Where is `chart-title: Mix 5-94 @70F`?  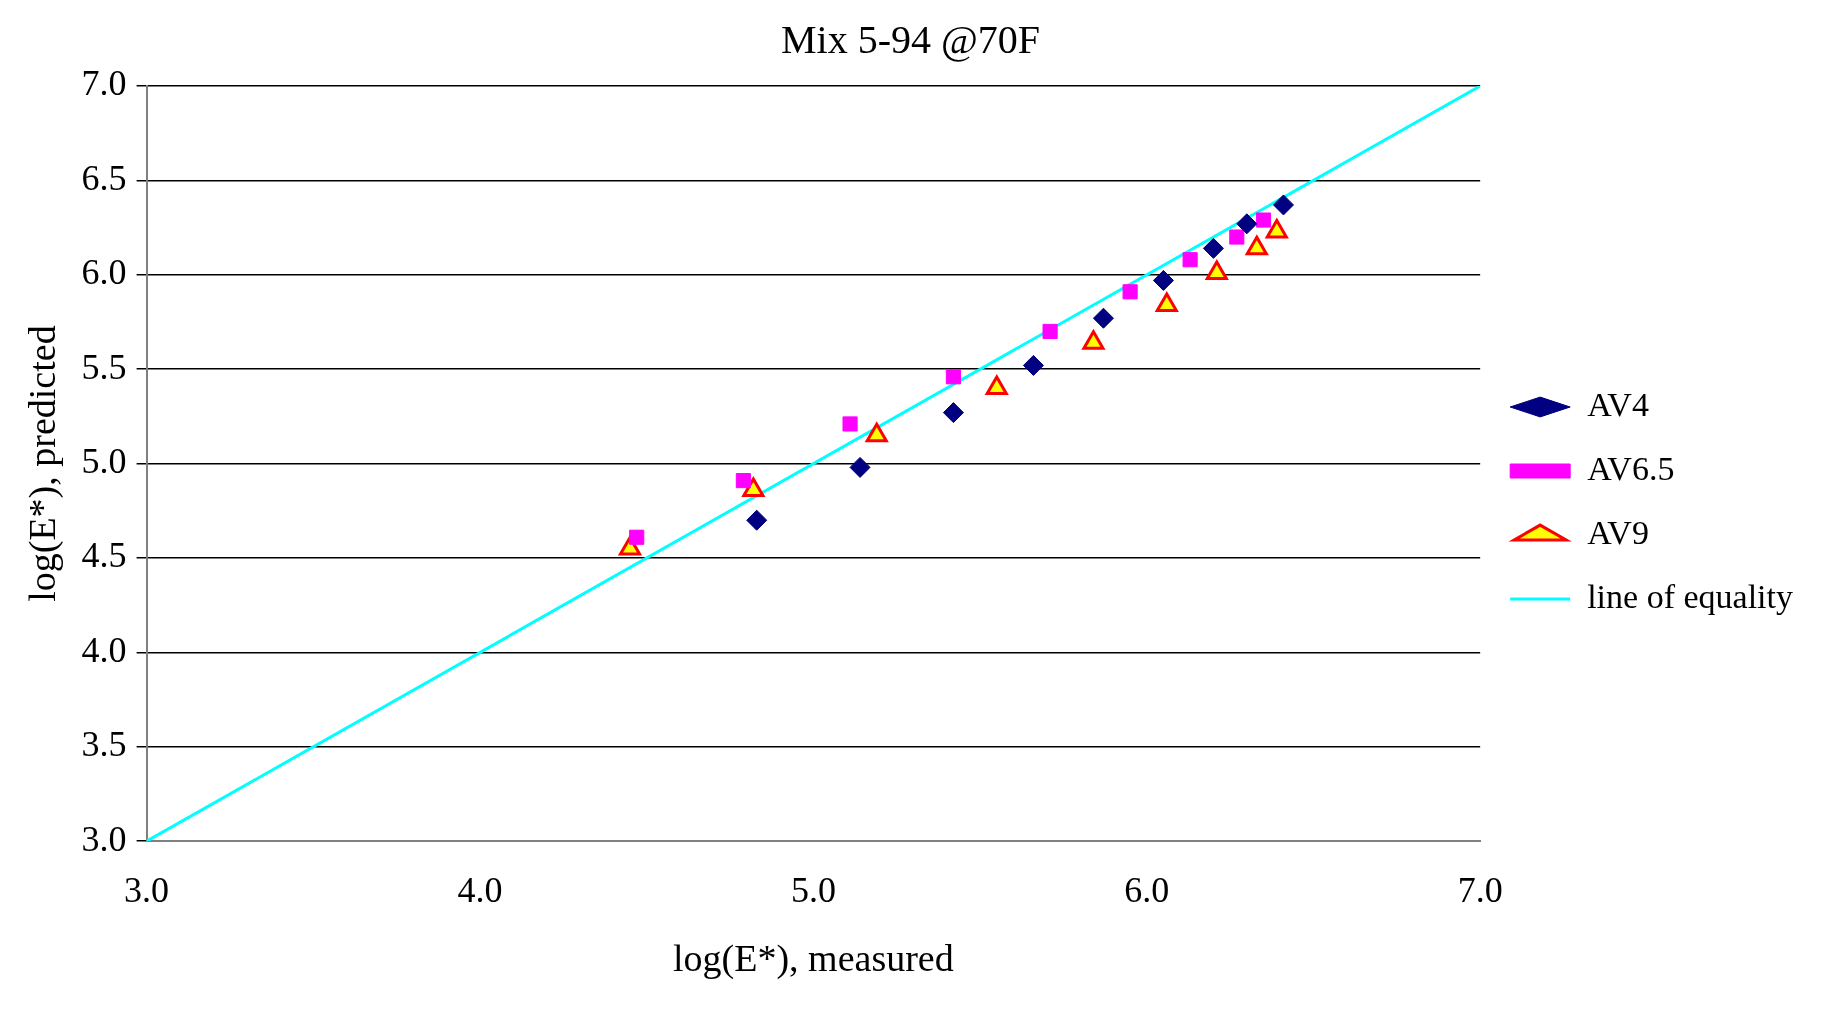 chart-title: Mix 5-94 @70F is located at coordinates (910, 39).